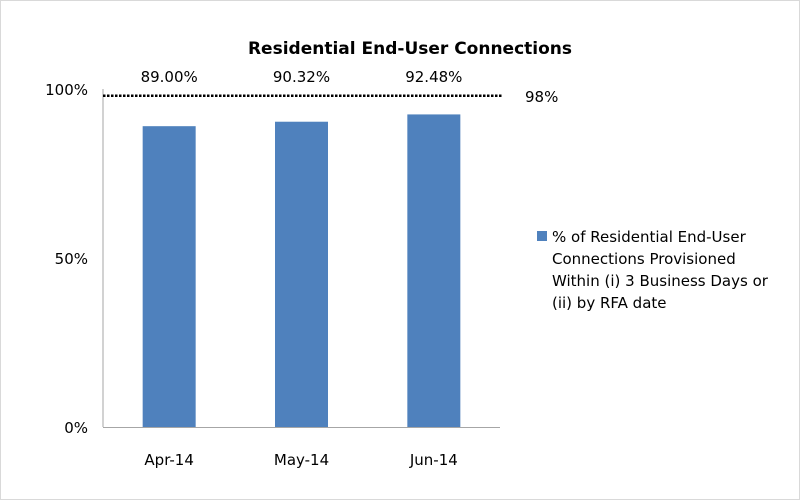 The image size is (800, 500). Describe the element at coordinates (541, 97) in the screenshot. I see `target-line-label: 98%` at that location.